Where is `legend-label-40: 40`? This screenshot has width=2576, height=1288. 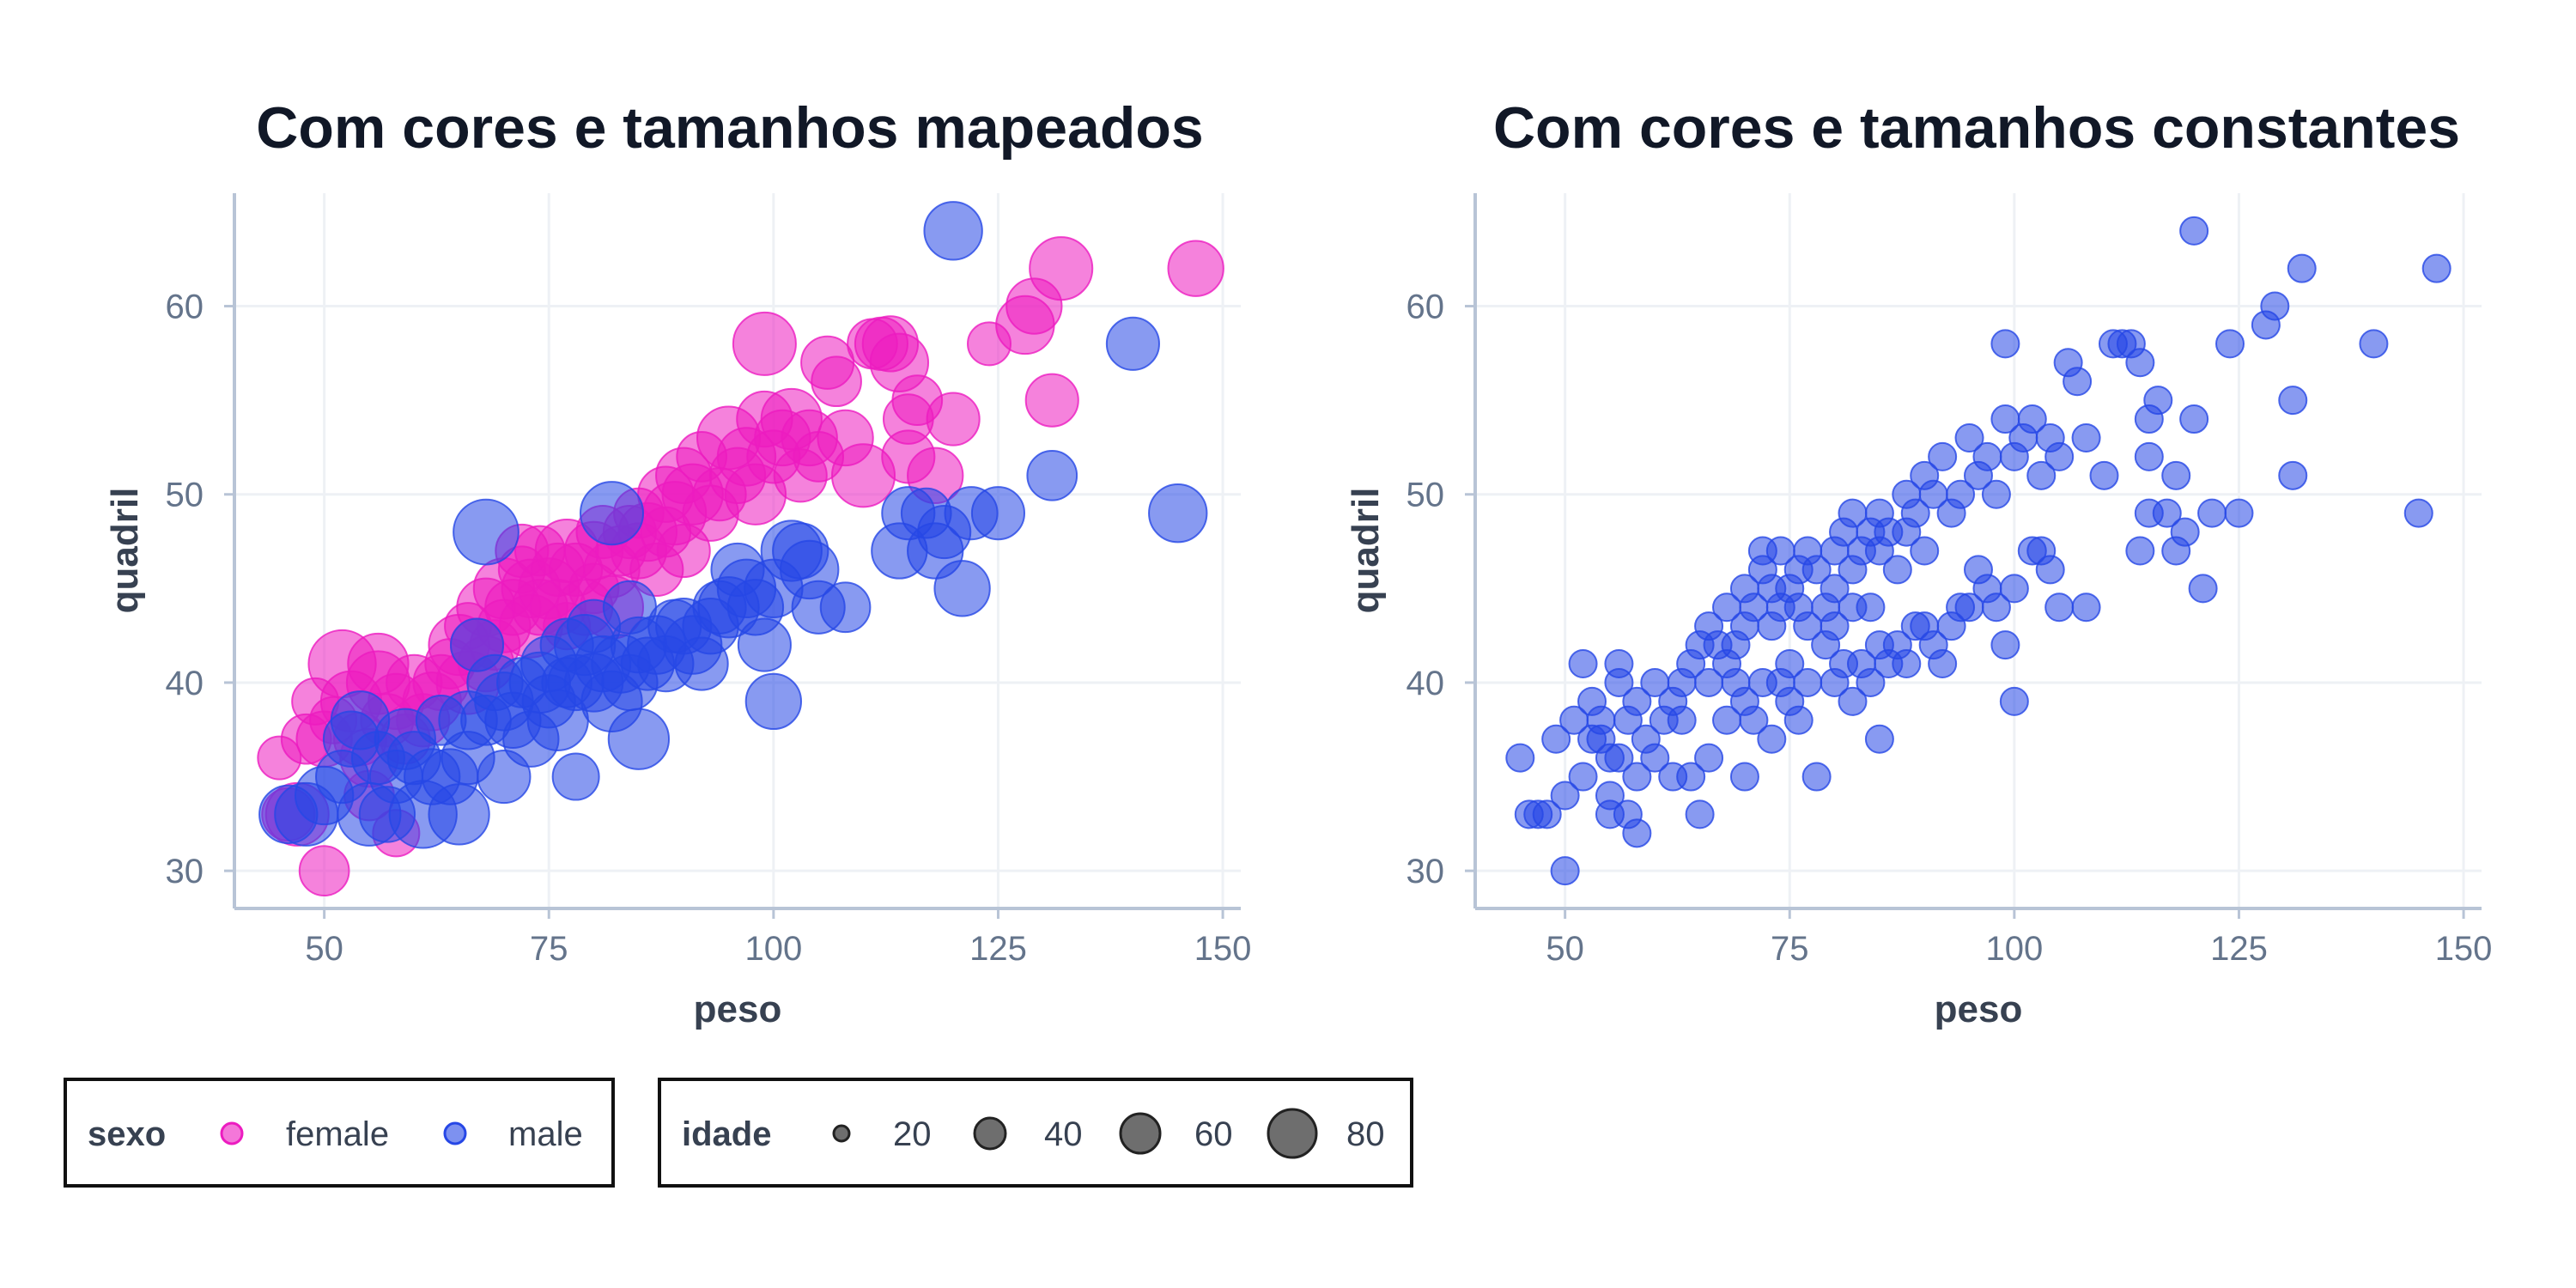 legend-label-40: 40 is located at coordinates (1063, 1134).